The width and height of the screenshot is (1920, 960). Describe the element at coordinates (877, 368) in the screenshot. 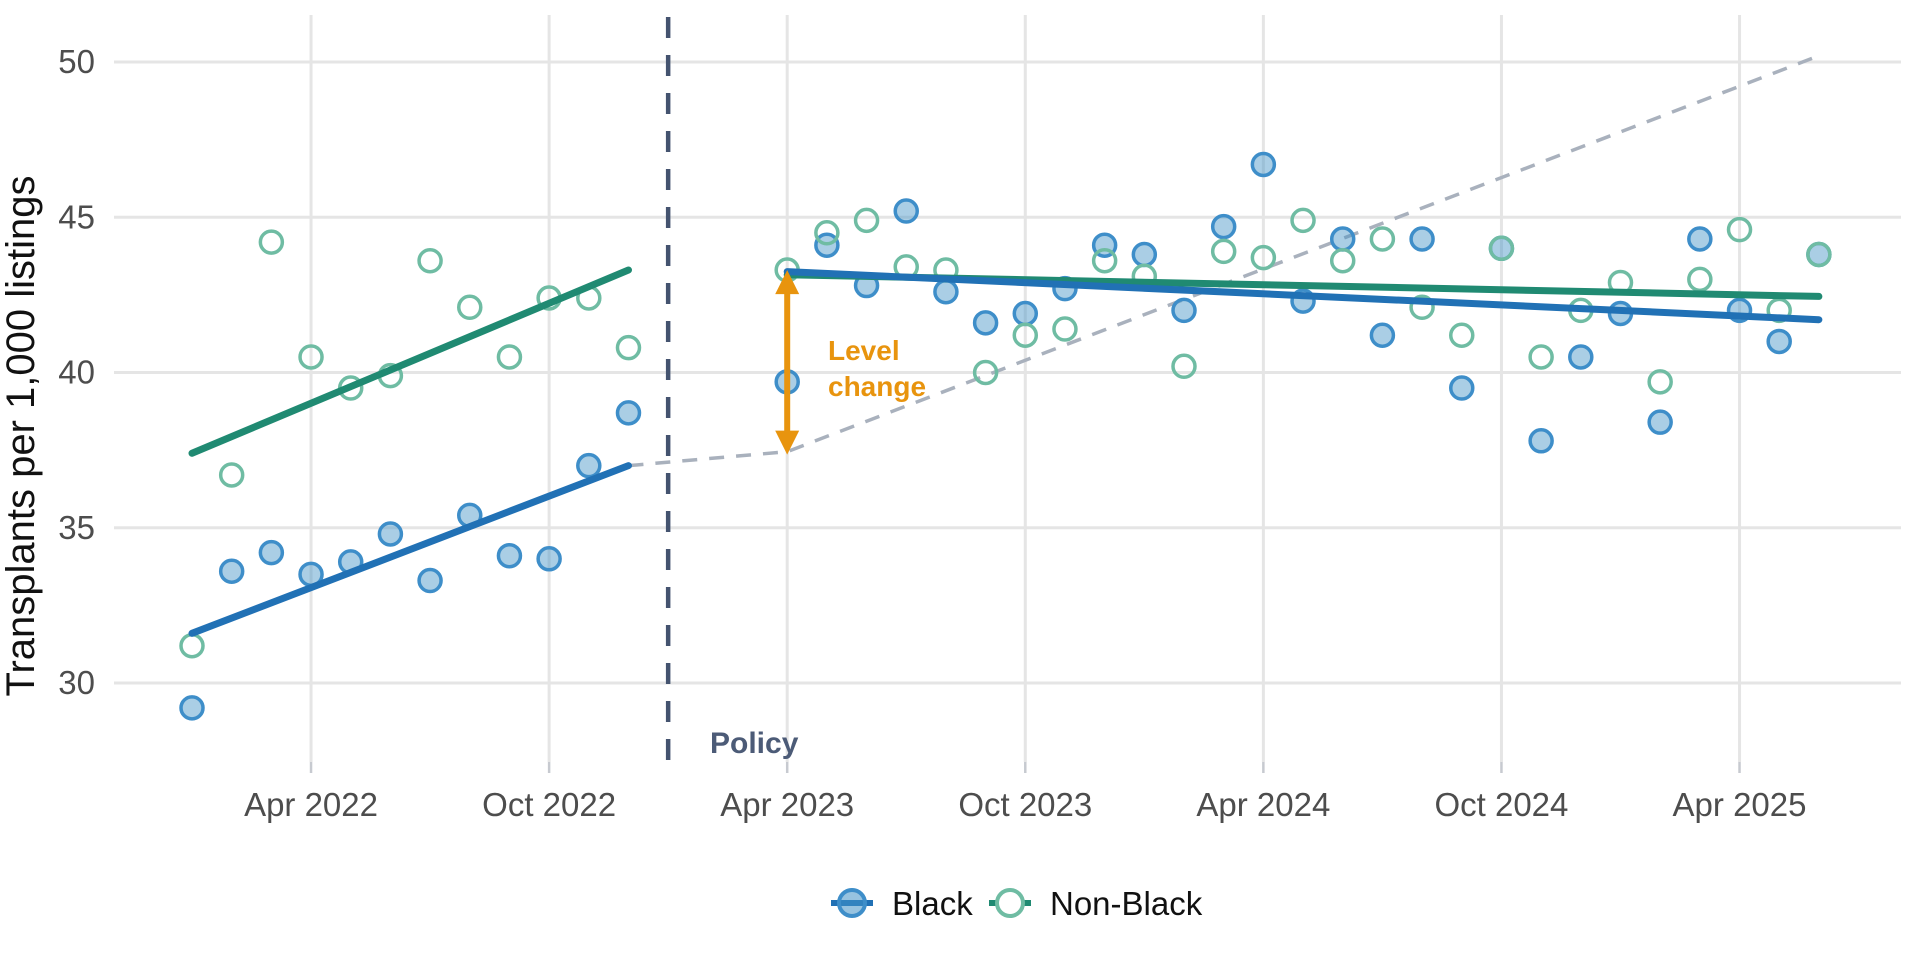

I see `level-change-label: Level change` at that location.